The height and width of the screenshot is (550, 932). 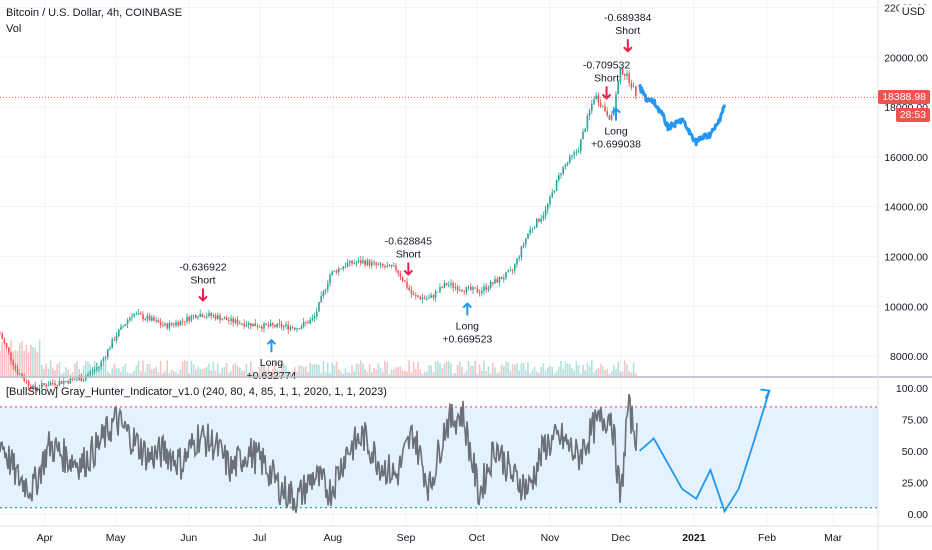 I want to click on x-tick-label: Aug, so click(x=332, y=538).